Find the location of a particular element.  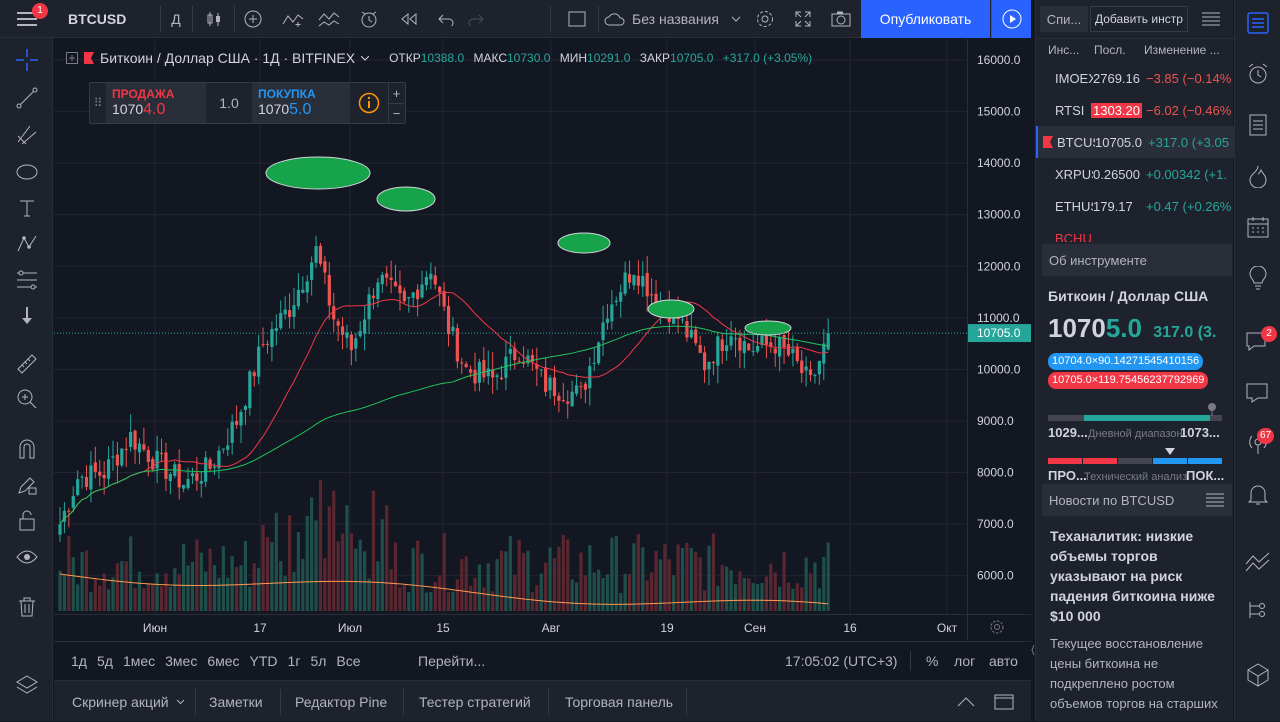

drawing-mode-tool is located at coordinates (26, 485).